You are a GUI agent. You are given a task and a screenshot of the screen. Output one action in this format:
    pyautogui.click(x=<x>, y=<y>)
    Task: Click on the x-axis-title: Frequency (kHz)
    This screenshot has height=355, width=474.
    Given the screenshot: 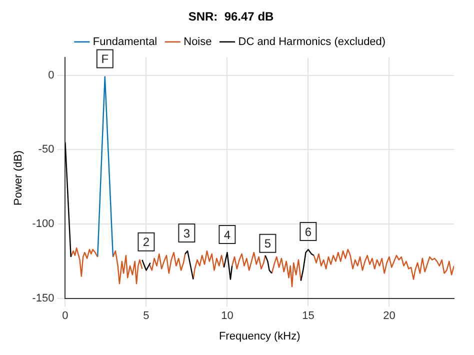 What is the action you would take?
    pyautogui.click(x=259, y=336)
    